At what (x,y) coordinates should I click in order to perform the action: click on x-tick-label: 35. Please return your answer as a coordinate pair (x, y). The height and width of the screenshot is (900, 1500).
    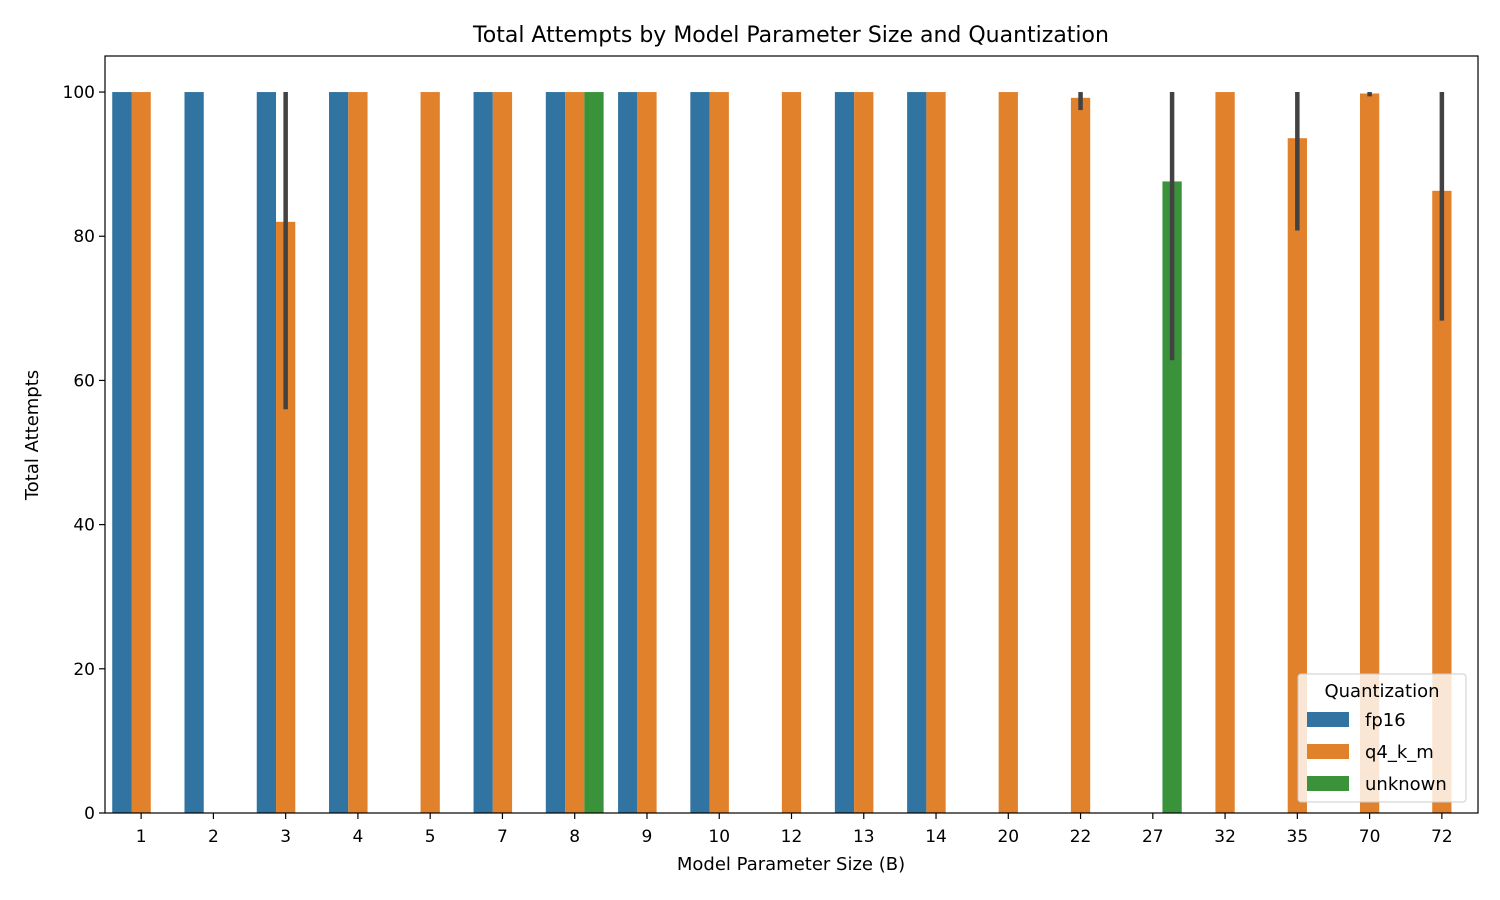
    Looking at the image, I should click on (1298, 837).